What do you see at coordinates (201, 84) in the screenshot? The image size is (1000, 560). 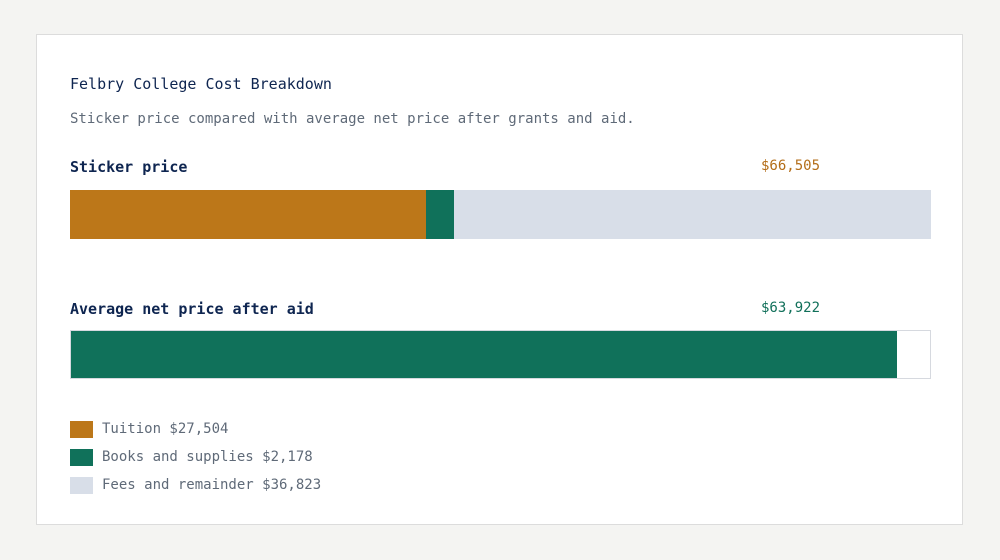 I see `chart-title: Felbry College Cost Breakdown` at bounding box center [201, 84].